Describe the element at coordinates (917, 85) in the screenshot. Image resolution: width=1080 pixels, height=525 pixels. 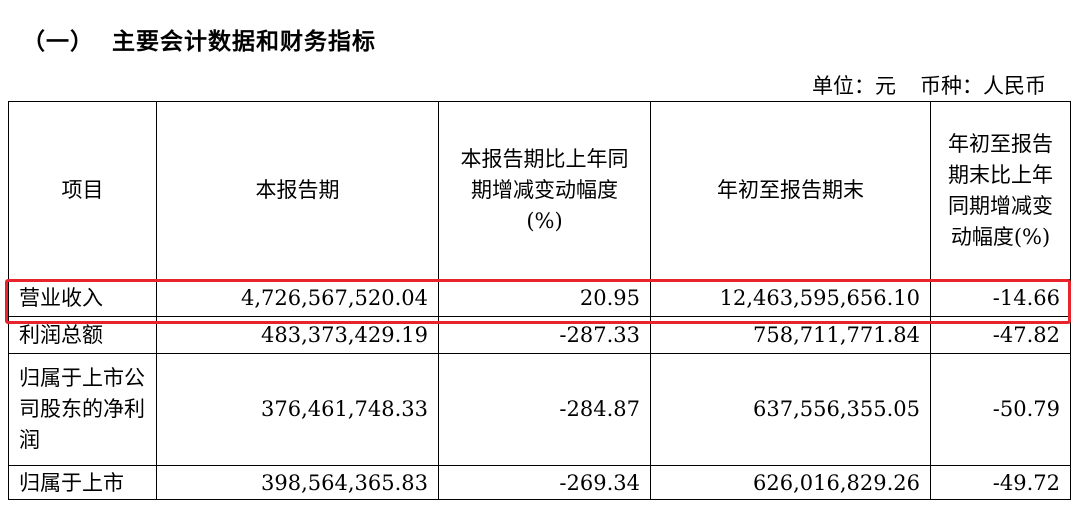
I see `unit-note: 单位：元 币种：人民币` at that location.